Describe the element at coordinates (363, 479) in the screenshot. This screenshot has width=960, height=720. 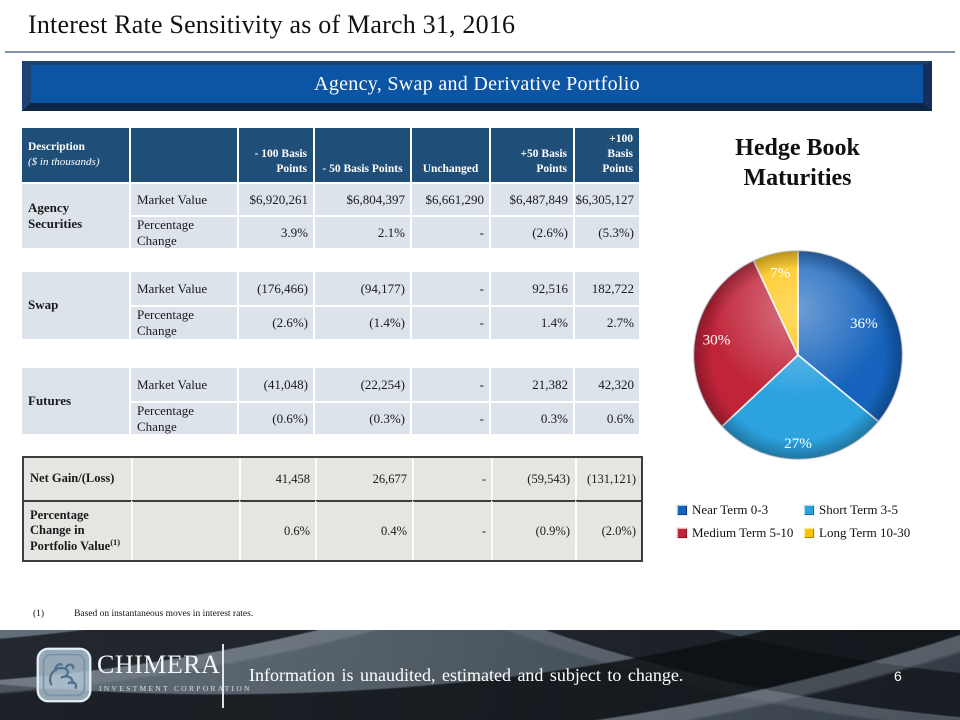
I see `table-value: 26,677` at that location.